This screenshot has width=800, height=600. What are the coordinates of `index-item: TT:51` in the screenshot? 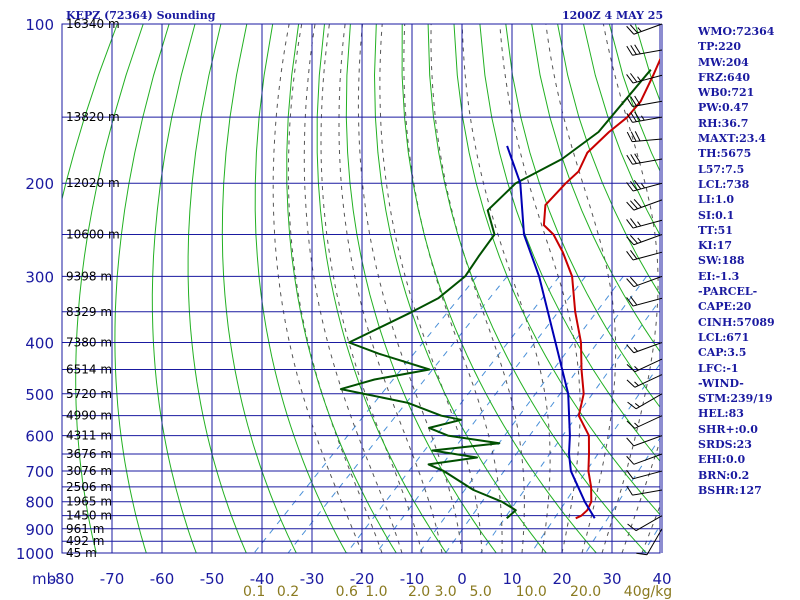 It's located at (715, 230).